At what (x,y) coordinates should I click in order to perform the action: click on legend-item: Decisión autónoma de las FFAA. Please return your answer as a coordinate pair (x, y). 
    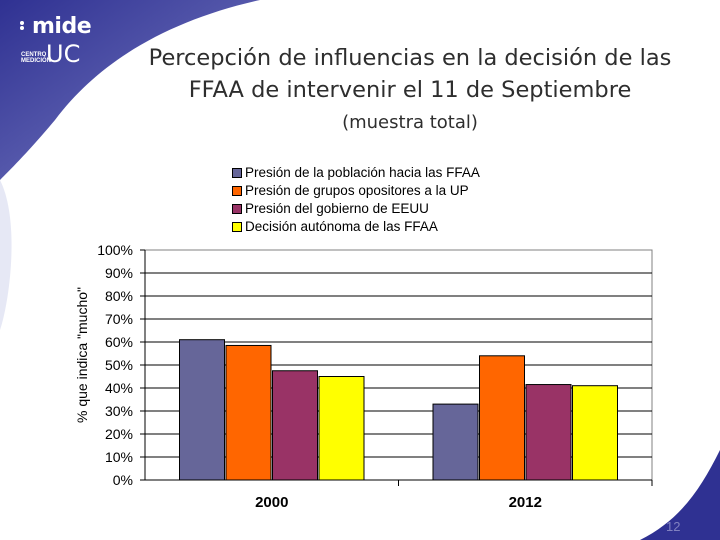
    Looking at the image, I should click on (356, 227).